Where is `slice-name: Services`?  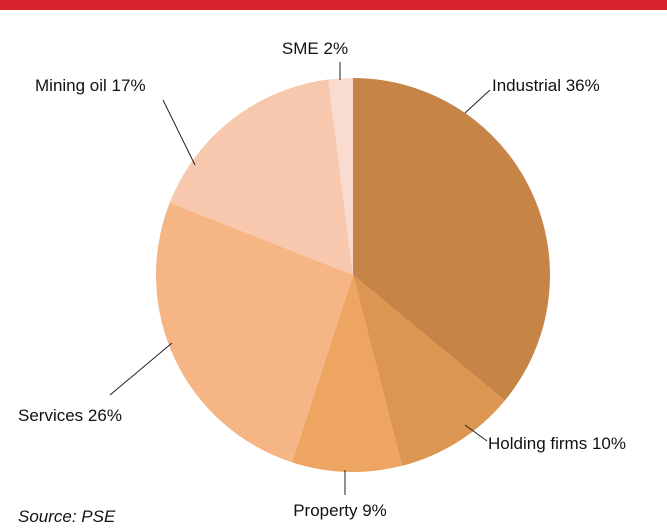
slice-name: Services is located at coordinates (50, 415).